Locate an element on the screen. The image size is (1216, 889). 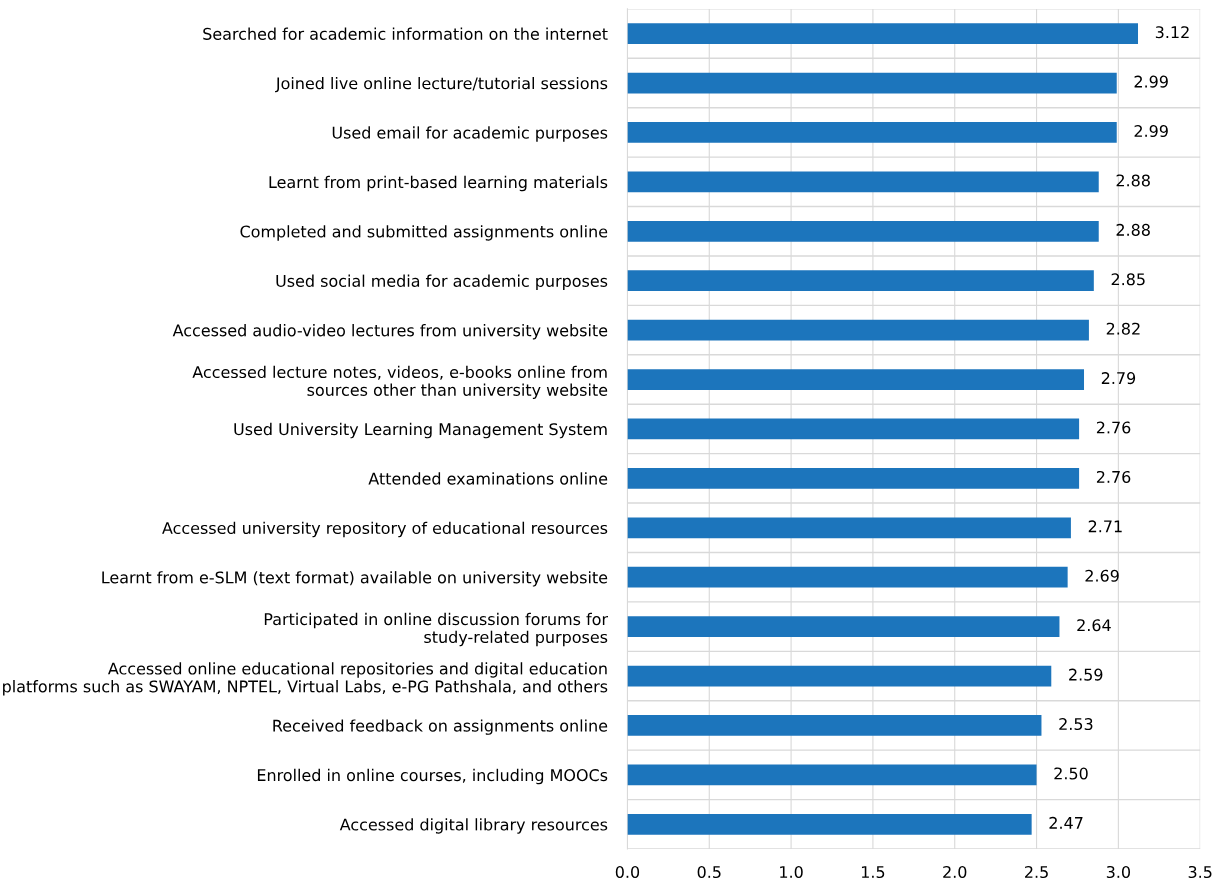
data-label: 2.71 is located at coordinates (1105, 526).